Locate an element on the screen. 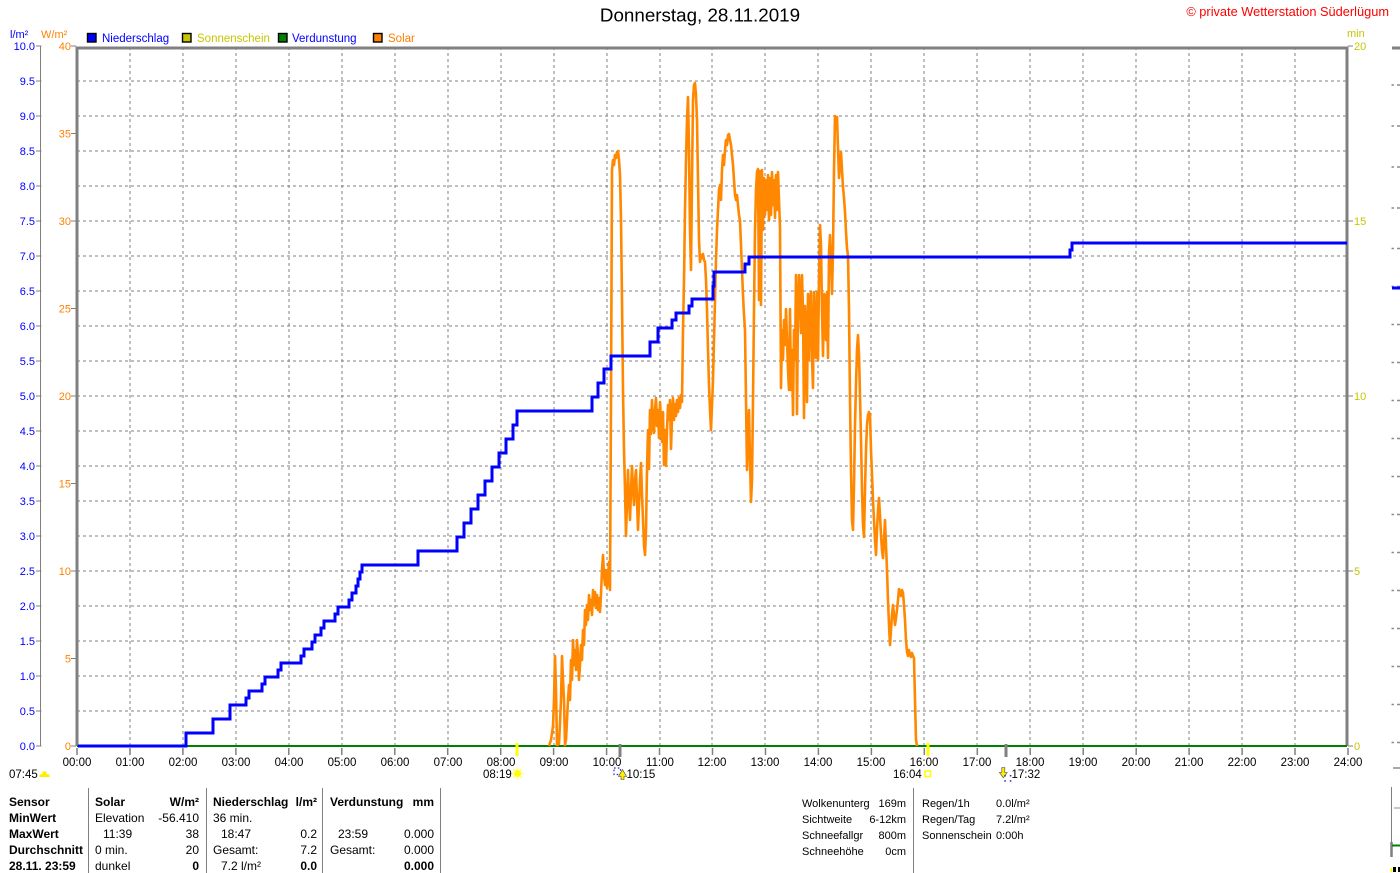  svg-text: 36 min. is located at coordinates (232, 818).